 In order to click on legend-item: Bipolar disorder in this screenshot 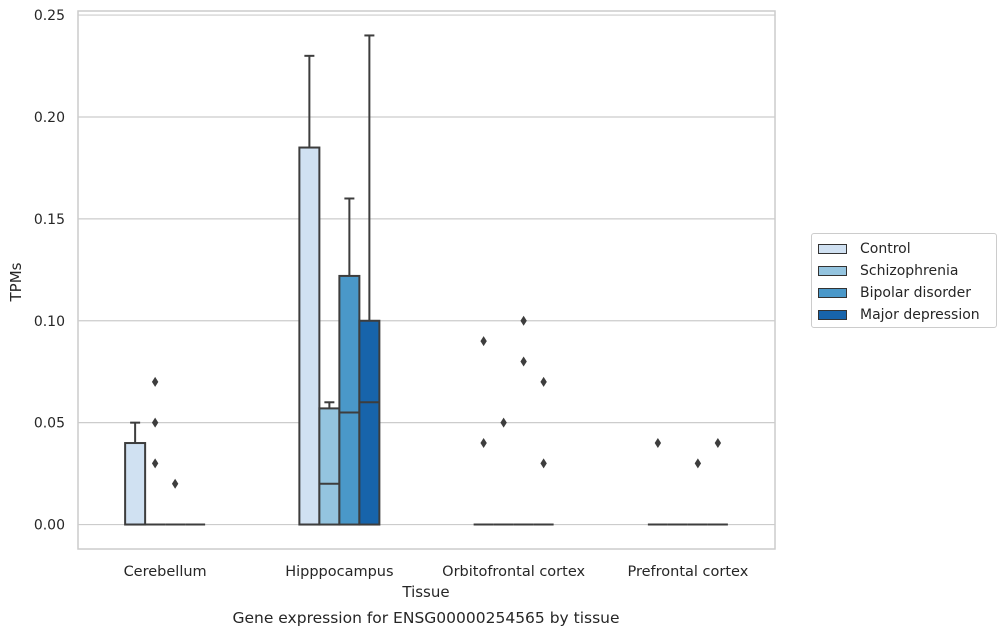, I will do `click(907, 293)`.